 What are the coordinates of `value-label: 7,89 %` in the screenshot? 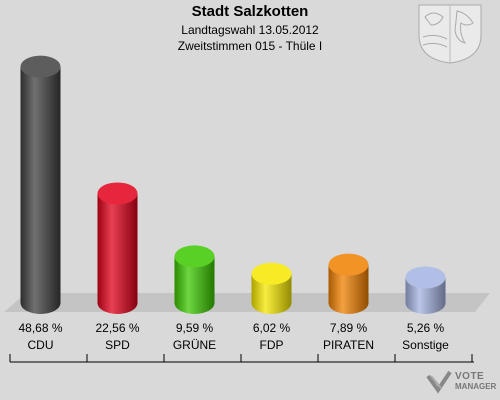 It's located at (349, 328).